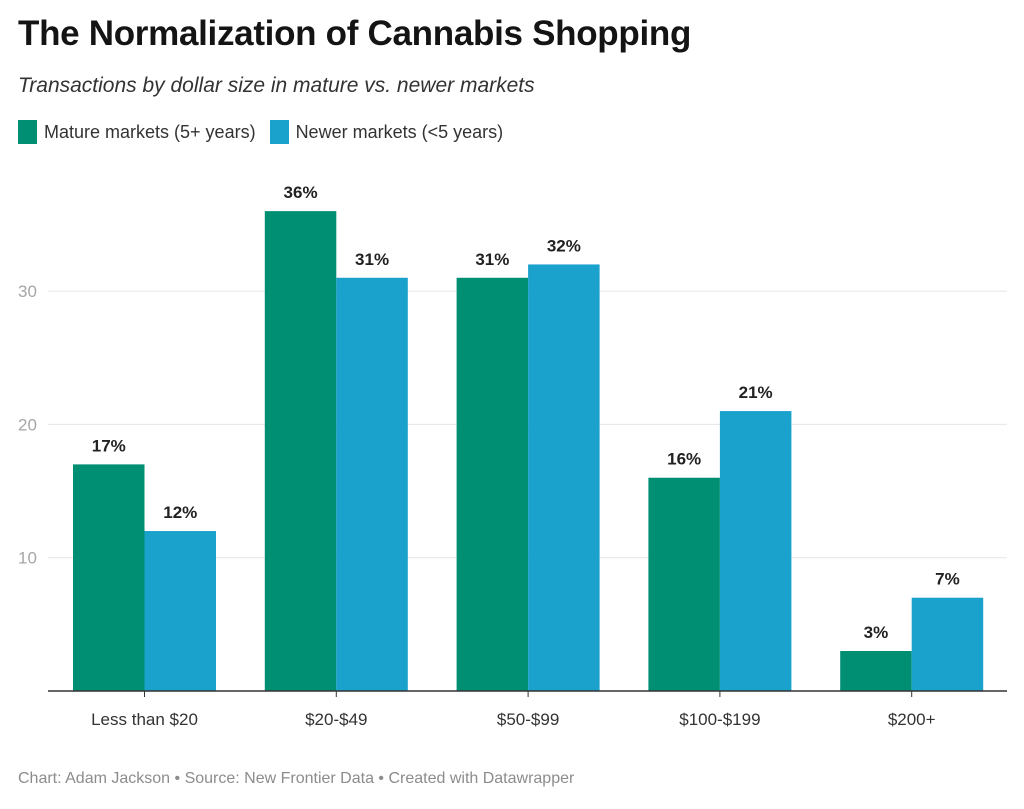 This screenshot has width=1024, height=809. I want to click on x-tick-label-2: $50-$99, so click(528, 719).